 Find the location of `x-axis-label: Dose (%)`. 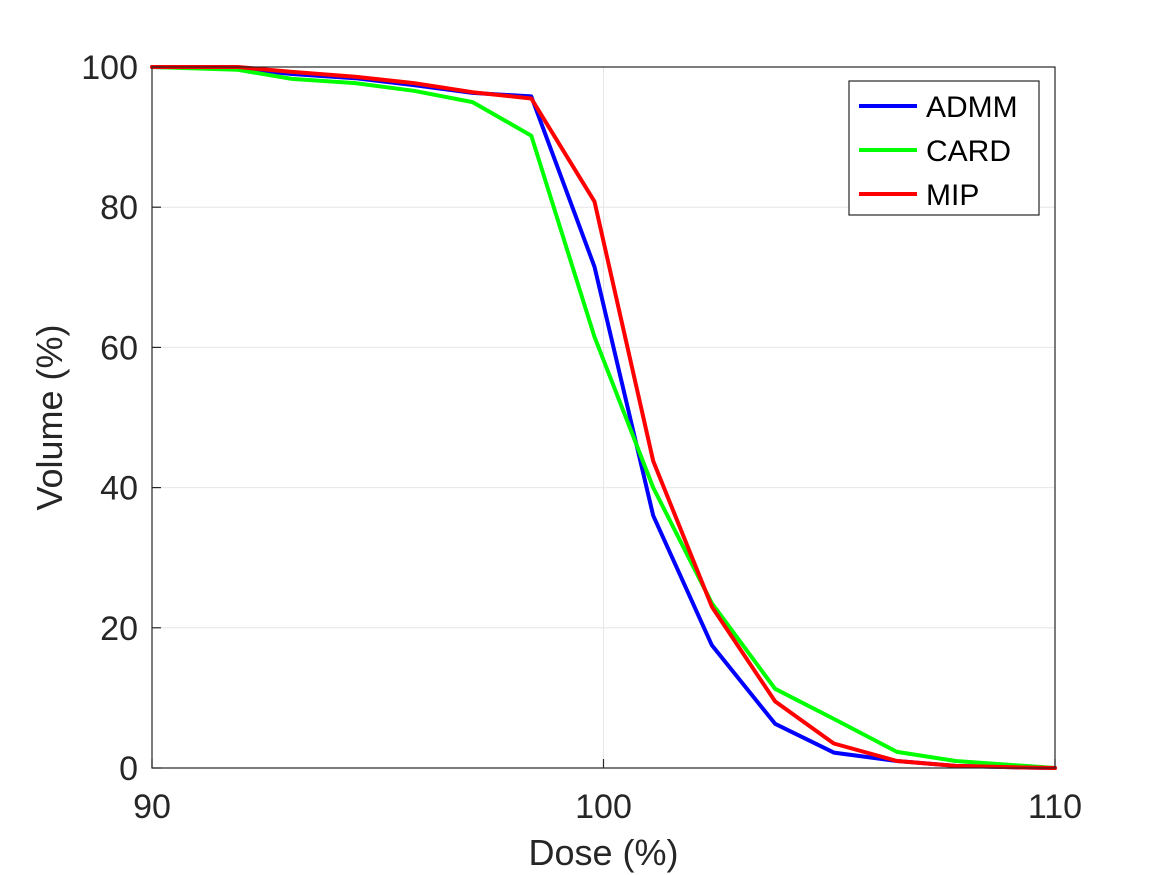

x-axis-label: Dose (%) is located at coordinates (603, 852).